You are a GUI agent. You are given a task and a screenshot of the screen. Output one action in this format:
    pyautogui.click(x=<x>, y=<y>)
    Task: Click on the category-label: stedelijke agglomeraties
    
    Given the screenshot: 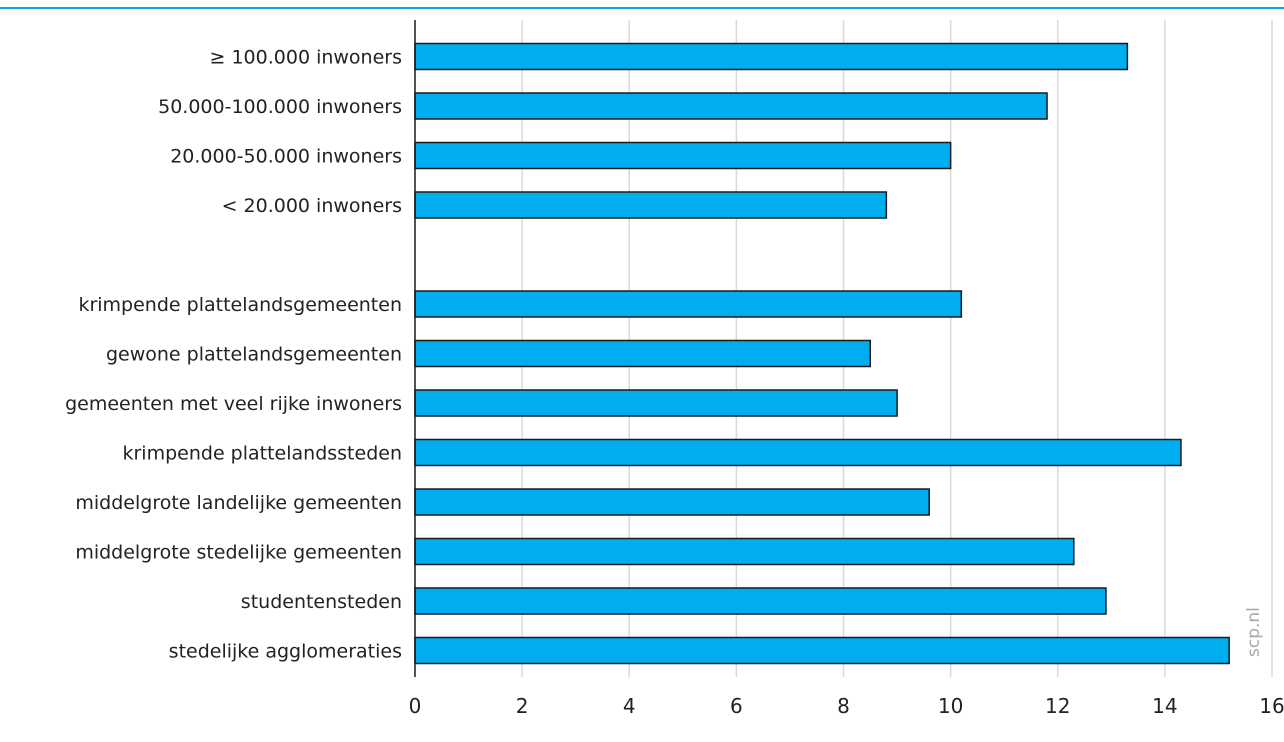 What is the action you would take?
    pyautogui.click(x=285, y=652)
    